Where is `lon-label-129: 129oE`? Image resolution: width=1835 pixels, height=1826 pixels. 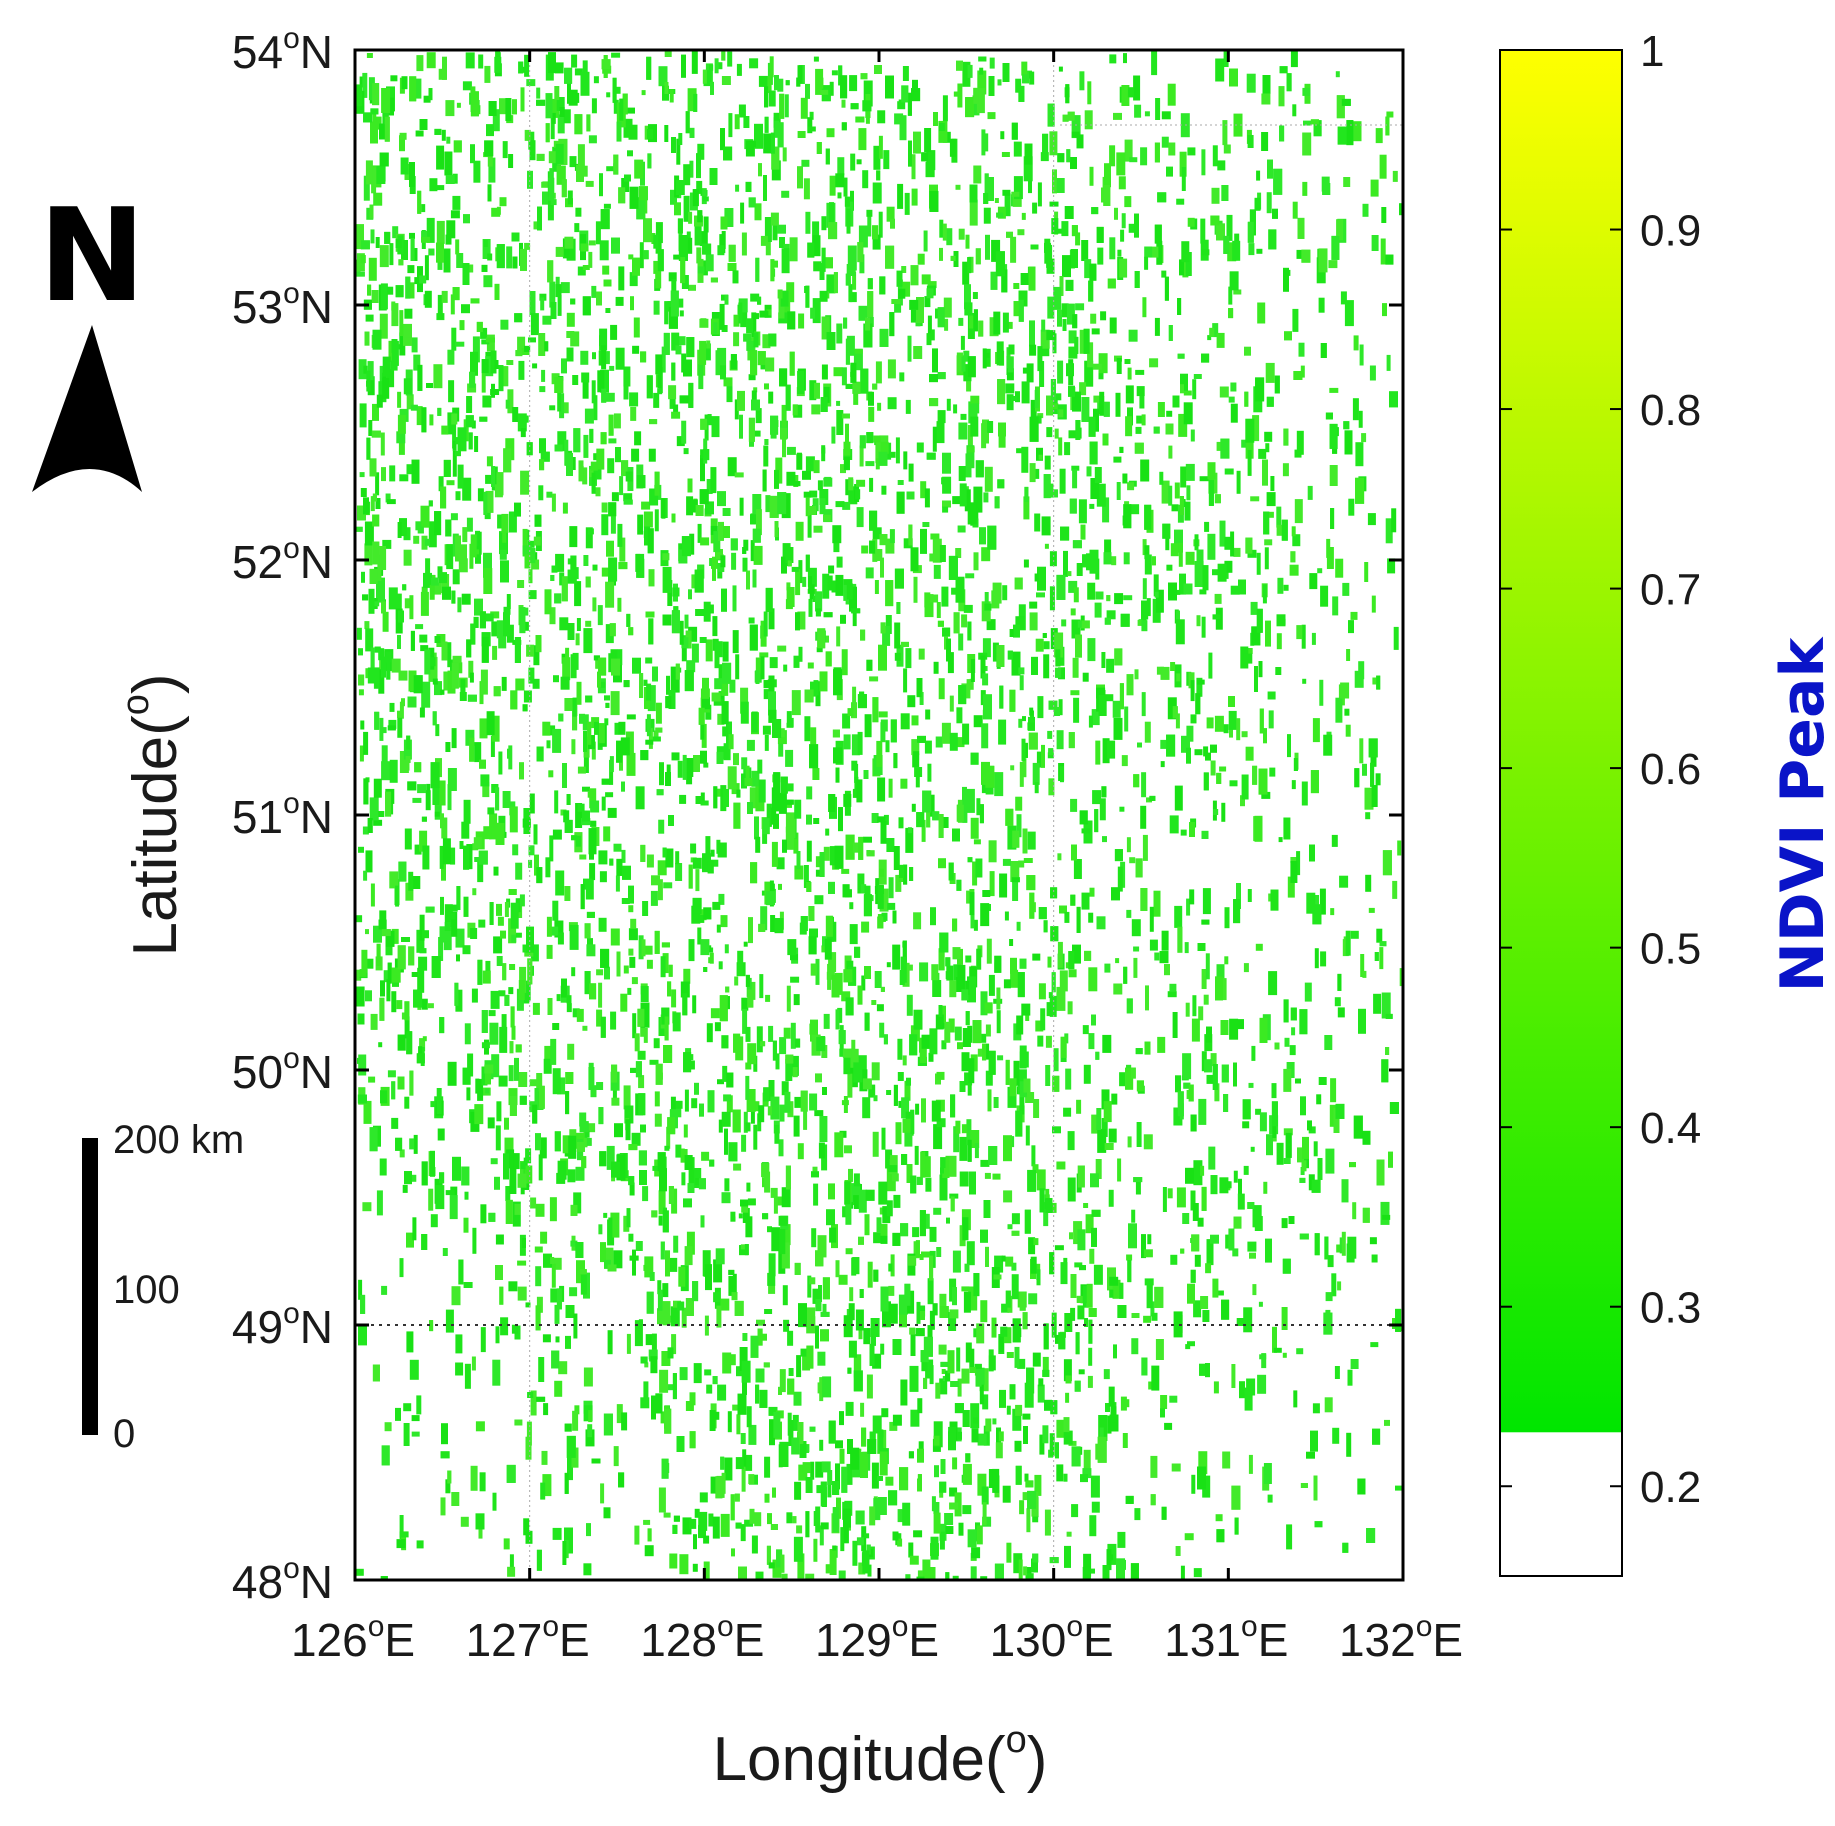
lon-label-129: 129oE is located at coordinates (877, 1638).